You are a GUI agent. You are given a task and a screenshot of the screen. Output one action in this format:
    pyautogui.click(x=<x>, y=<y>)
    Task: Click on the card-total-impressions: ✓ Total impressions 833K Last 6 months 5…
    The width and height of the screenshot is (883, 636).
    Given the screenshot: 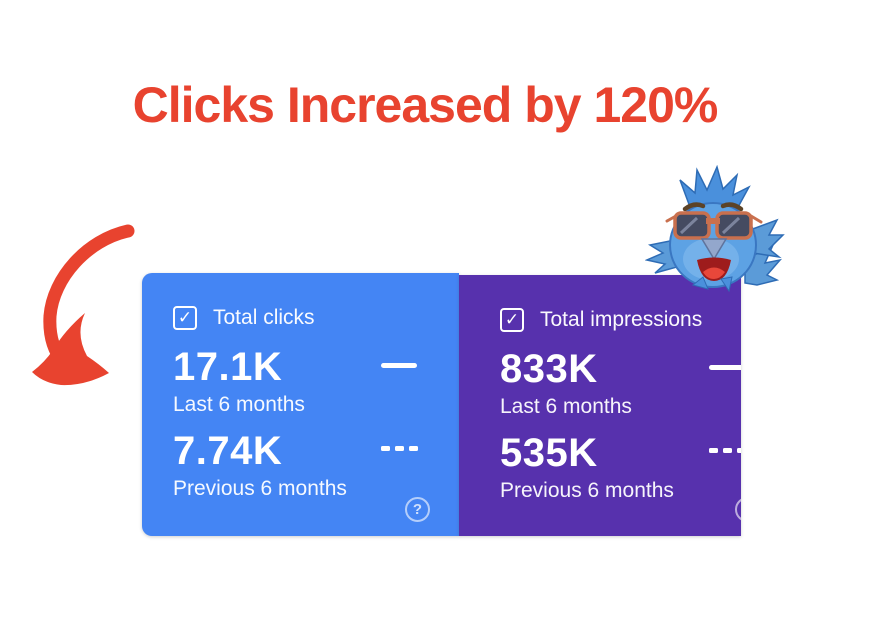 What is the action you would take?
    pyautogui.click(x=600, y=405)
    